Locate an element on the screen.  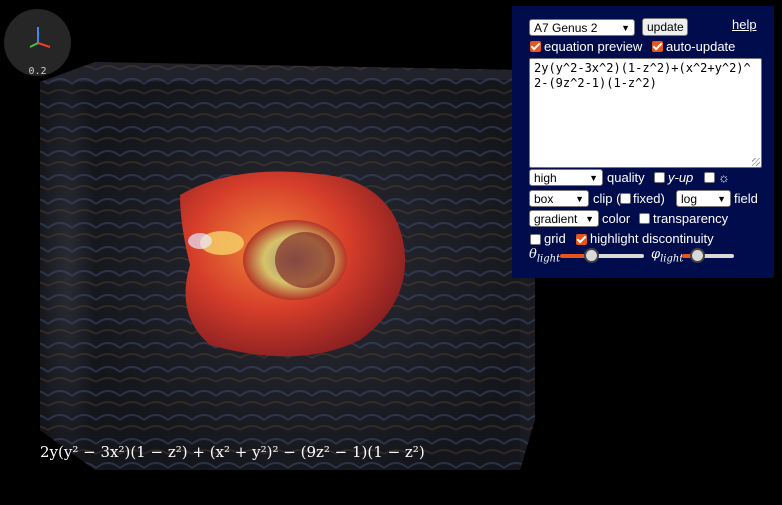
phi-light-slider-thumb is located at coordinates (697, 255).